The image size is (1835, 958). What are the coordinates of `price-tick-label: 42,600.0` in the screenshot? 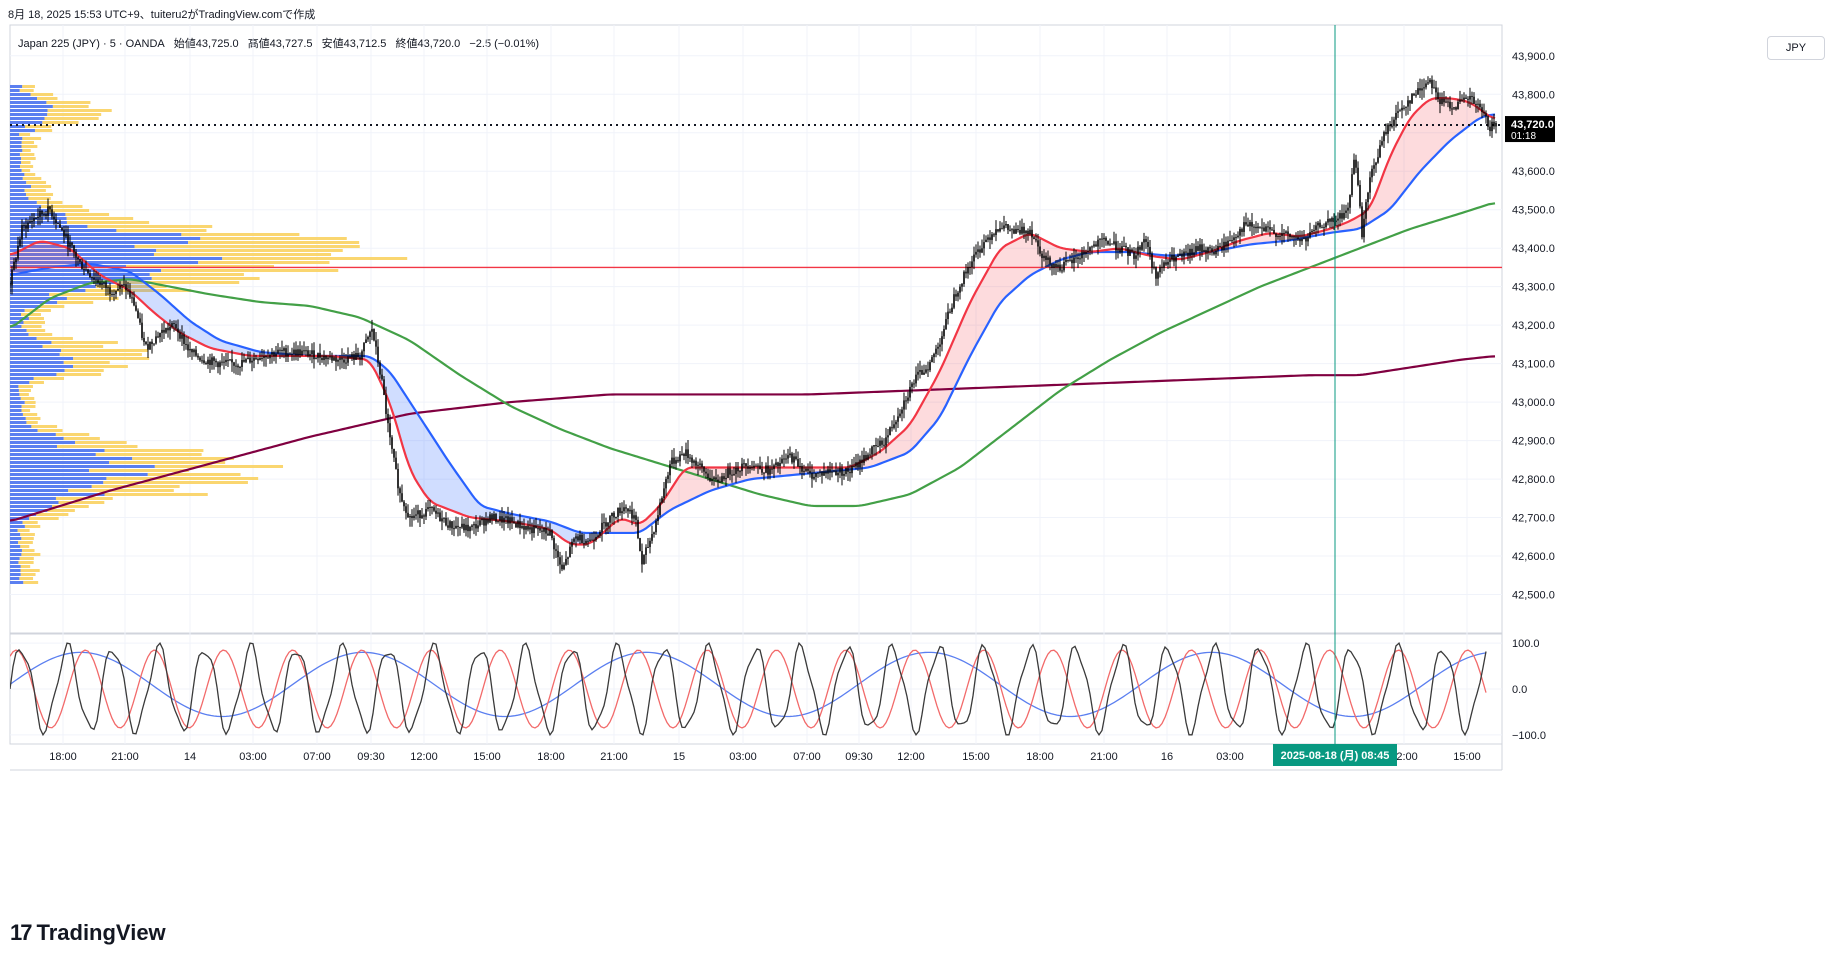 It's located at (1533, 557).